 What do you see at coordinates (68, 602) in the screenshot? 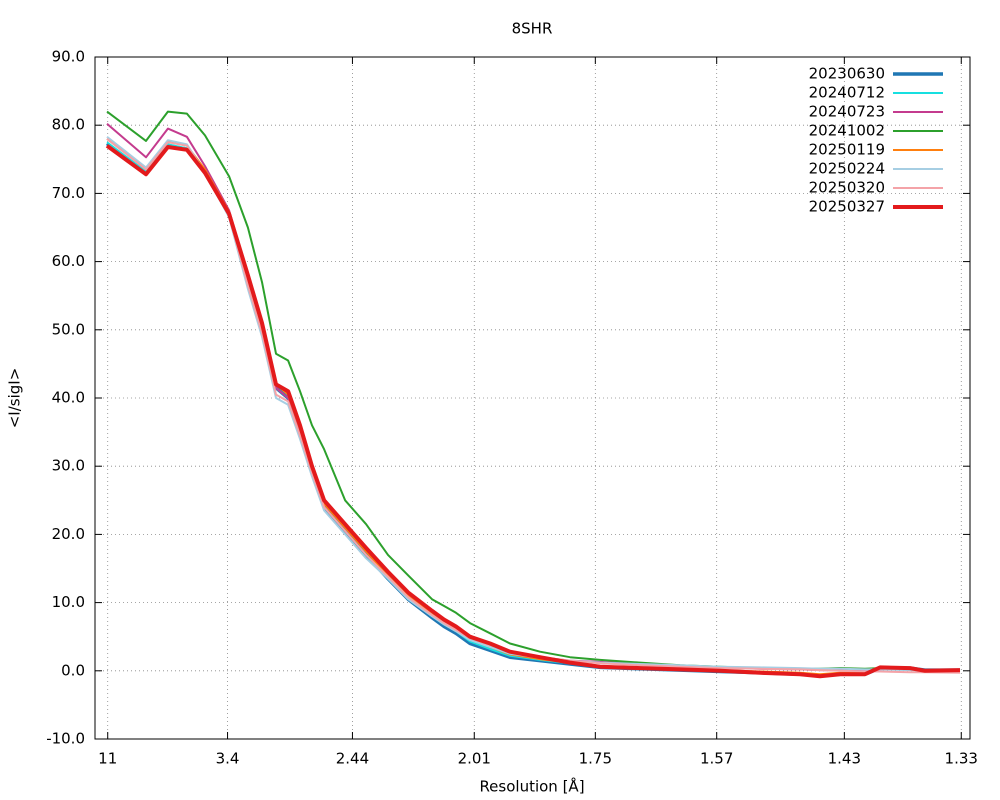
I see `y-tick-label: 10.0` at bounding box center [68, 602].